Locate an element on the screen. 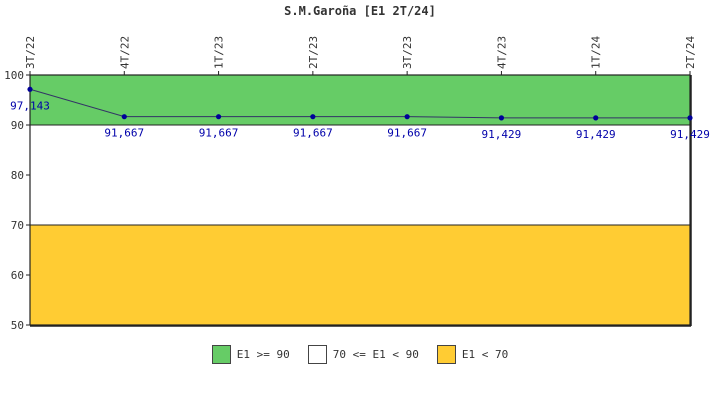  x-tick-label: 2T/23 is located at coordinates (313, 52).